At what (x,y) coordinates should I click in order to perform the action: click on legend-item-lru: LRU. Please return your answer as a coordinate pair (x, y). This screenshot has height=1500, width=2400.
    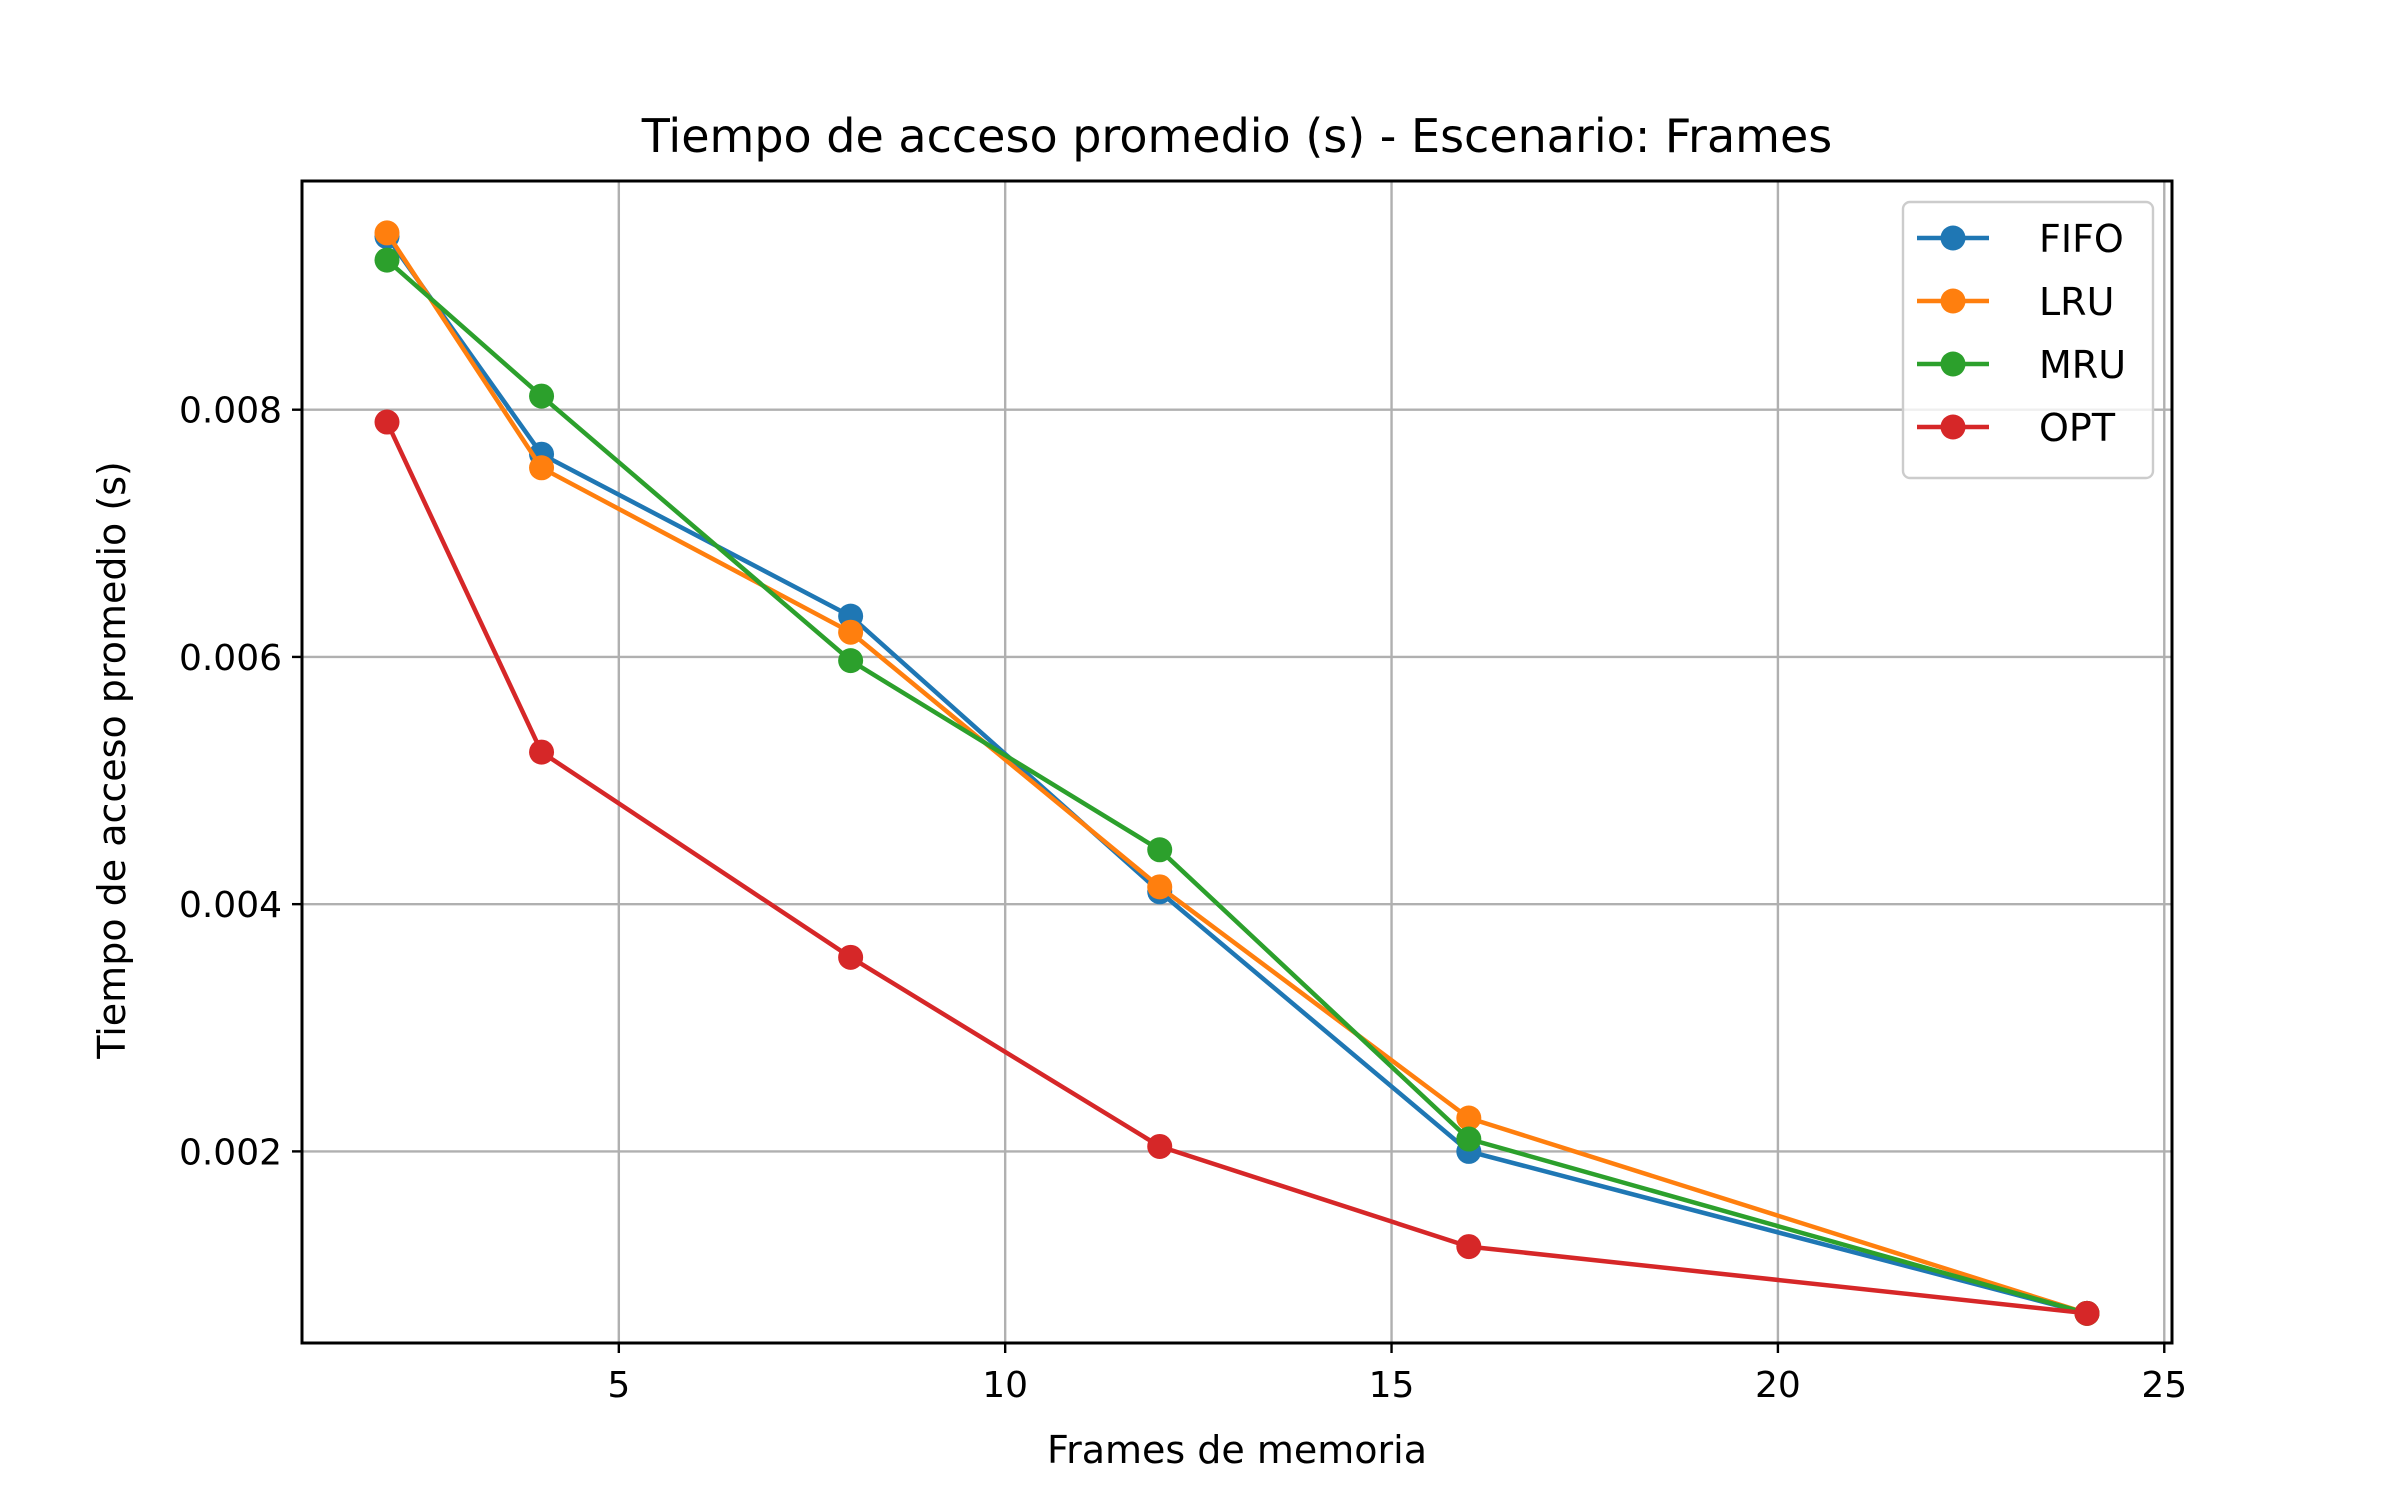
    Looking at the image, I should click on (2015, 302).